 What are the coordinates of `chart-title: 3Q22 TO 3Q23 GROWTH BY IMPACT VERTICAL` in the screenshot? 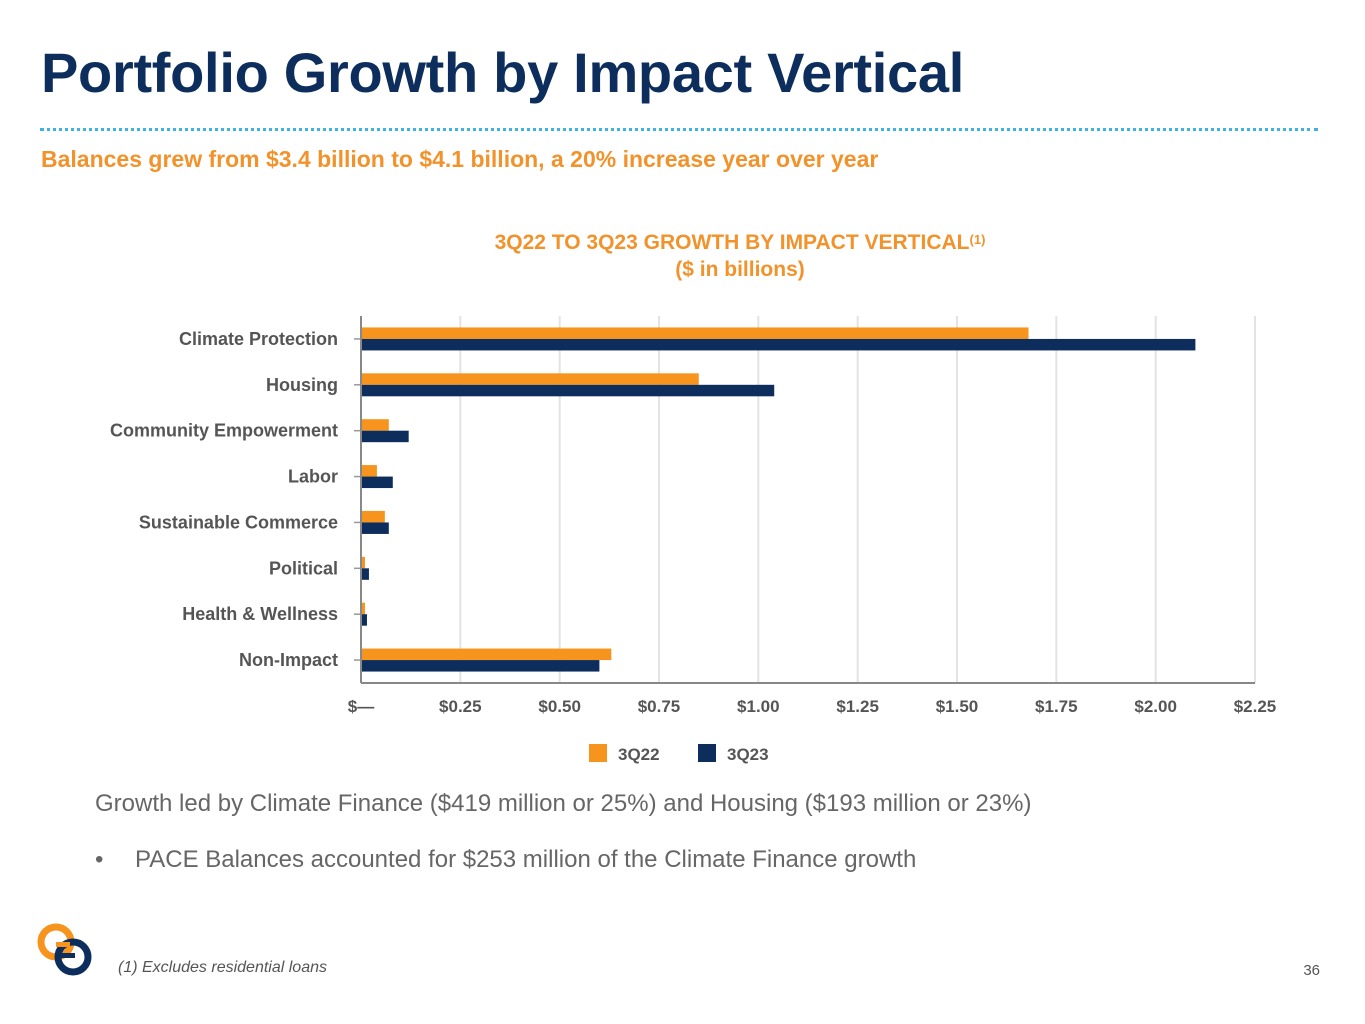 It's located at (732, 242).